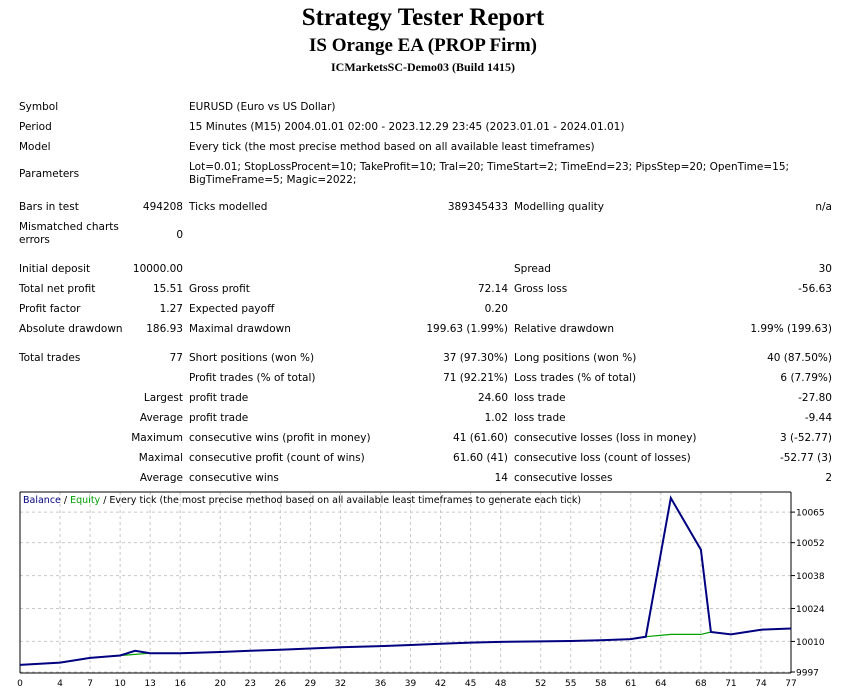 This screenshot has width=846, height=691. I want to click on x-tick-label: 64, so click(661, 684).